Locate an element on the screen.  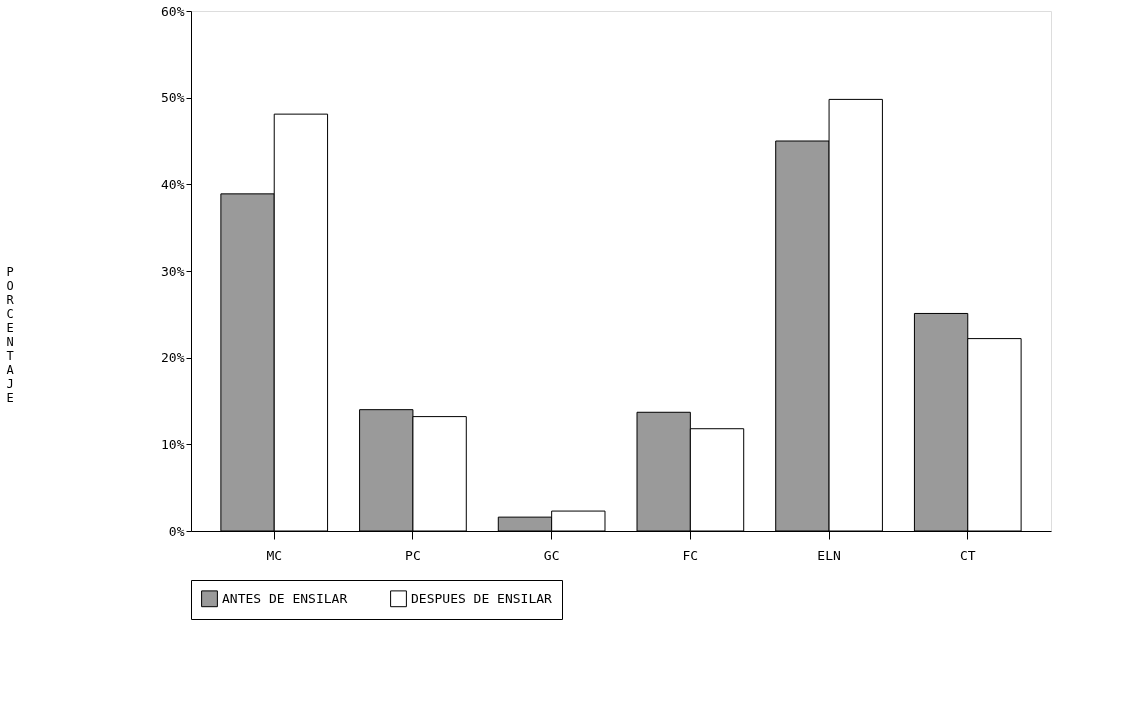
x-tick-label: GC is located at coordinates (551, 555).